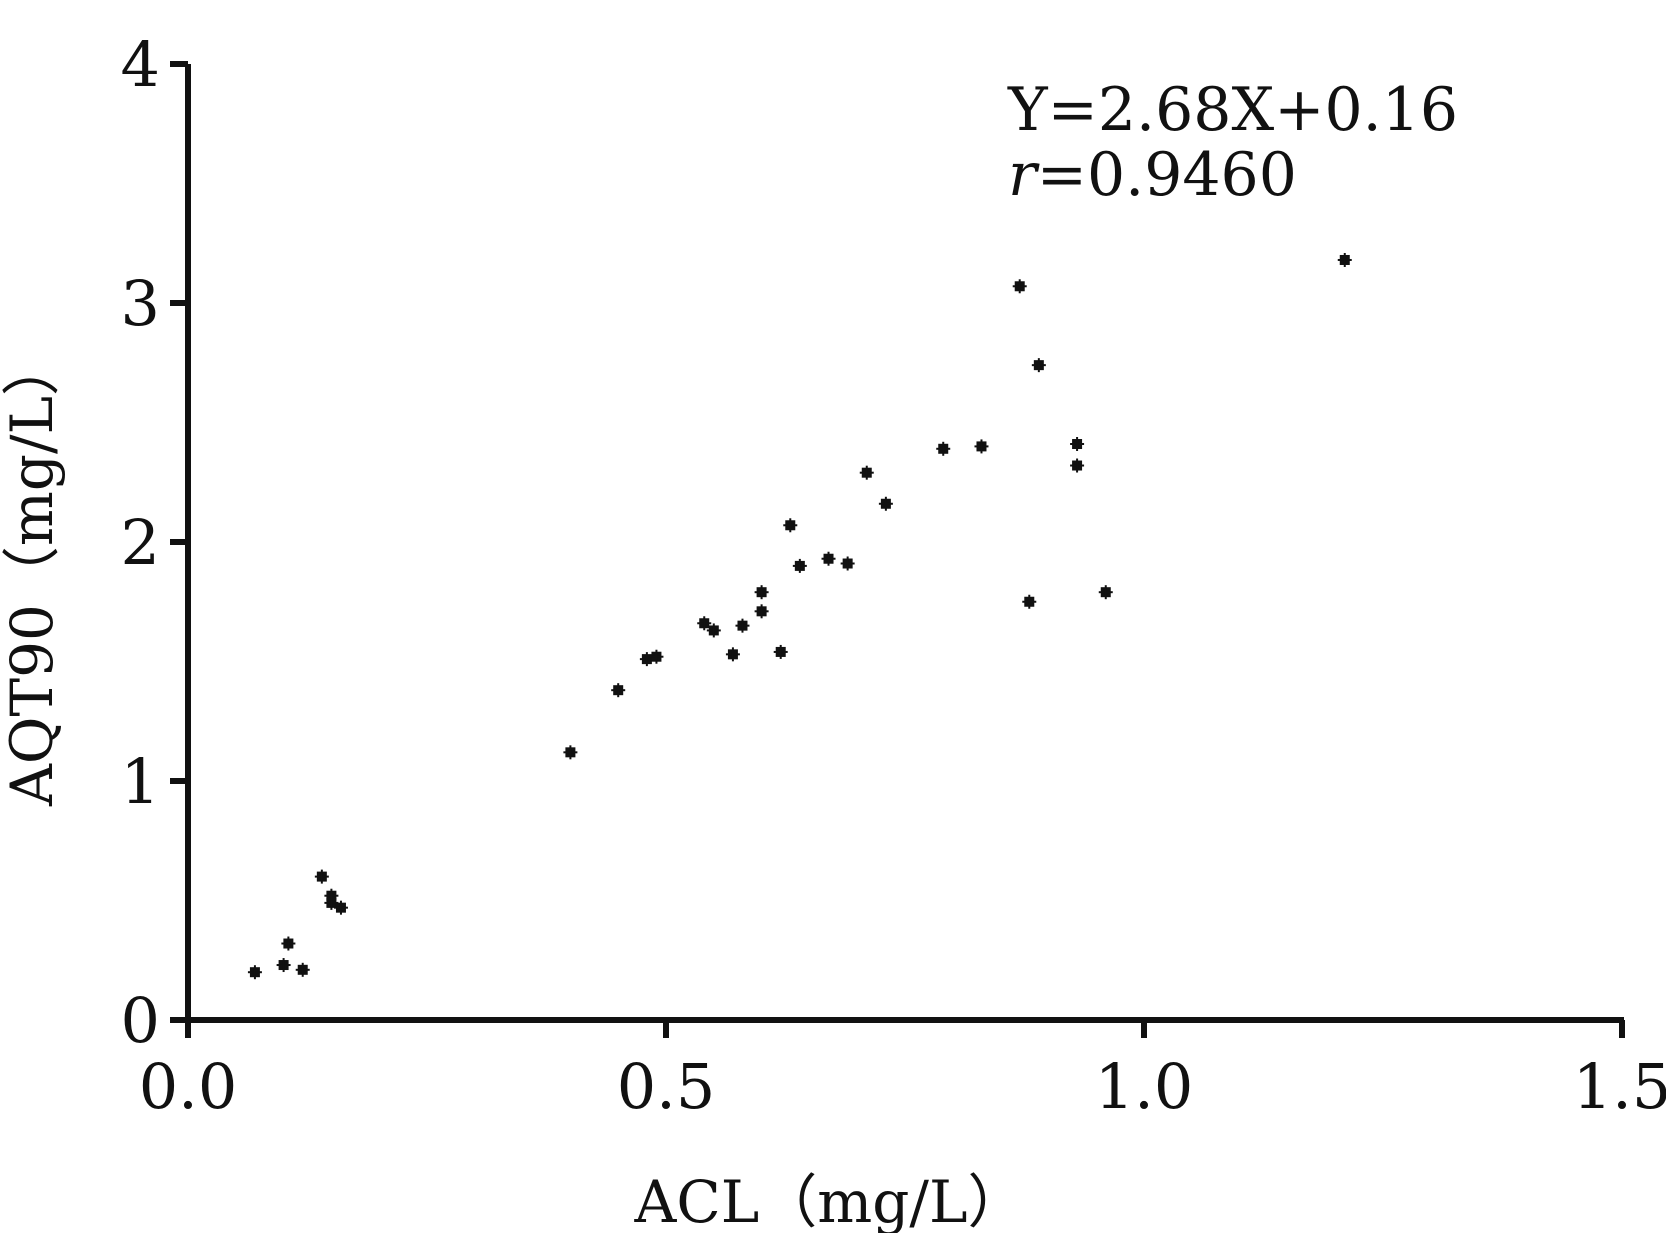  I want to click on regression-equation: Y=2.68X+0.16, so click(1232, 110).